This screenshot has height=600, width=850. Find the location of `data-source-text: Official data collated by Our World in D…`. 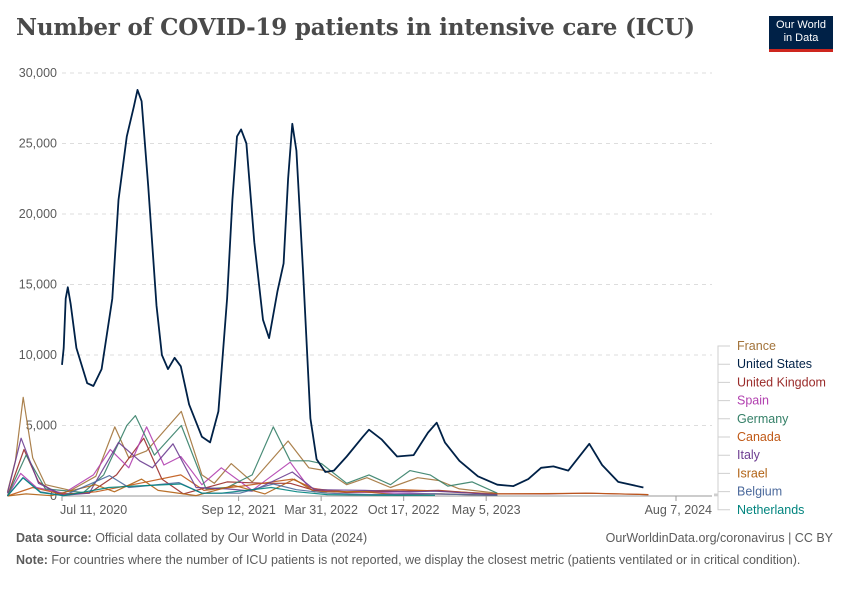

data-source-text: Official data collated by Our World in D… is located at coordinates (229, 538).